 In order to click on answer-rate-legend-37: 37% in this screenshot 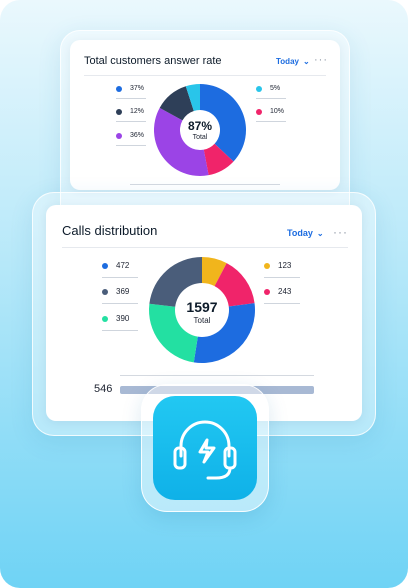, I will do `click(130, 88)`.